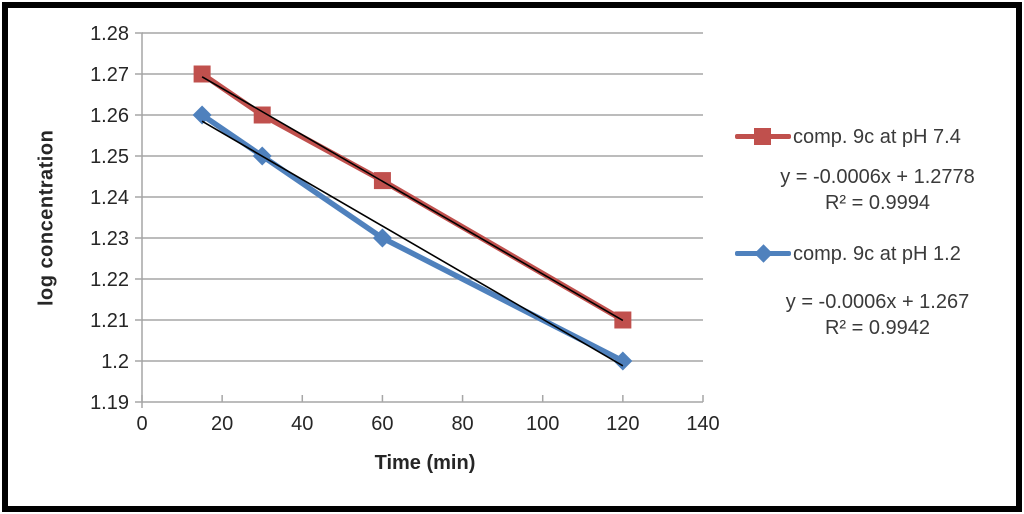 The height and width of the screenshot is (514, 1024). Describe the element at coordinates (702, 424) in the screenshot. I see `x-tick-label: 140` at that location.